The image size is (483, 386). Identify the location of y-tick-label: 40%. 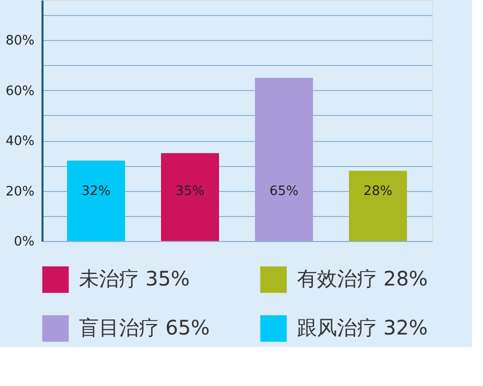
(20, 142).